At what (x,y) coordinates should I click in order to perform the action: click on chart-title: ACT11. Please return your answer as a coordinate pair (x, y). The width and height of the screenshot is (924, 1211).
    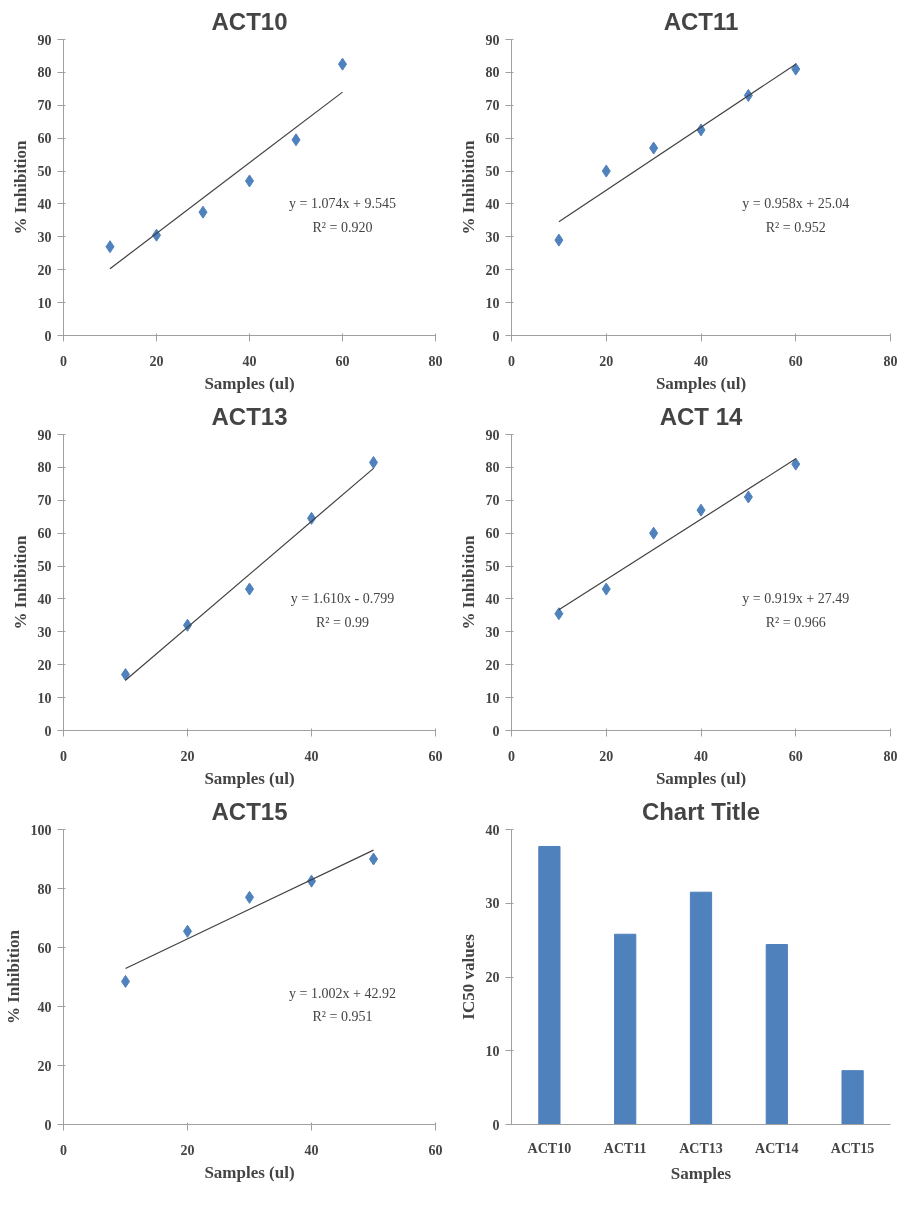
    Looking at the image, I should click on (701, 21).